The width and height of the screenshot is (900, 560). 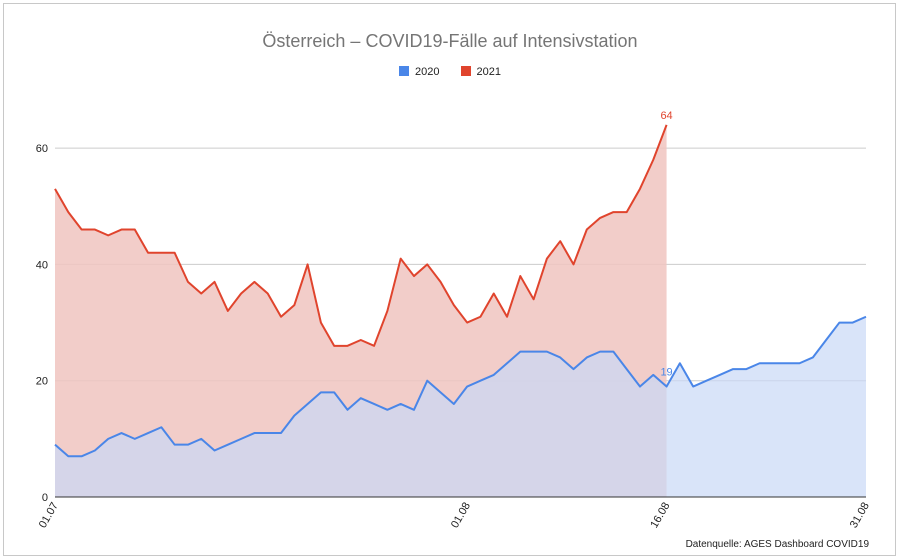 I want to click on y-tick-label: 20, so click(x=42, y=382).